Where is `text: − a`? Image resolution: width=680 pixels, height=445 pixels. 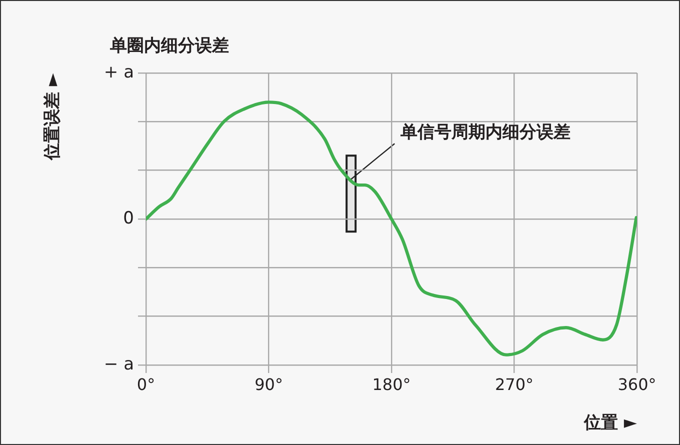
text: − a is located at coordinates (119, 364).